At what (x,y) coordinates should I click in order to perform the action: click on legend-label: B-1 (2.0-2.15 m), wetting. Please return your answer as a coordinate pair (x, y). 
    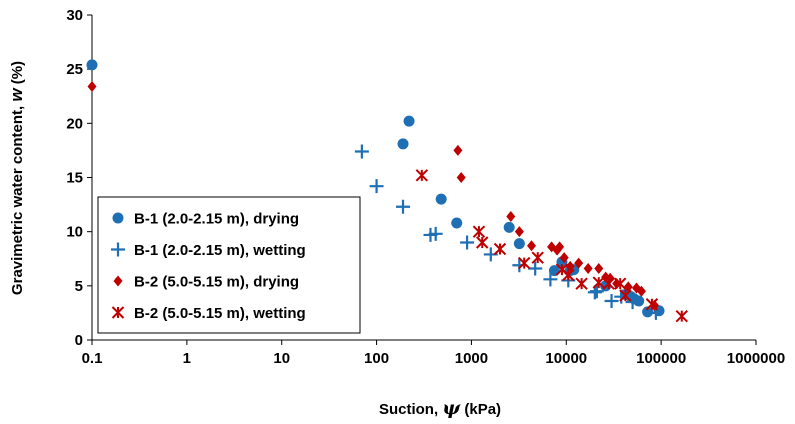
    Looking at the image, I should click on (220, 250).